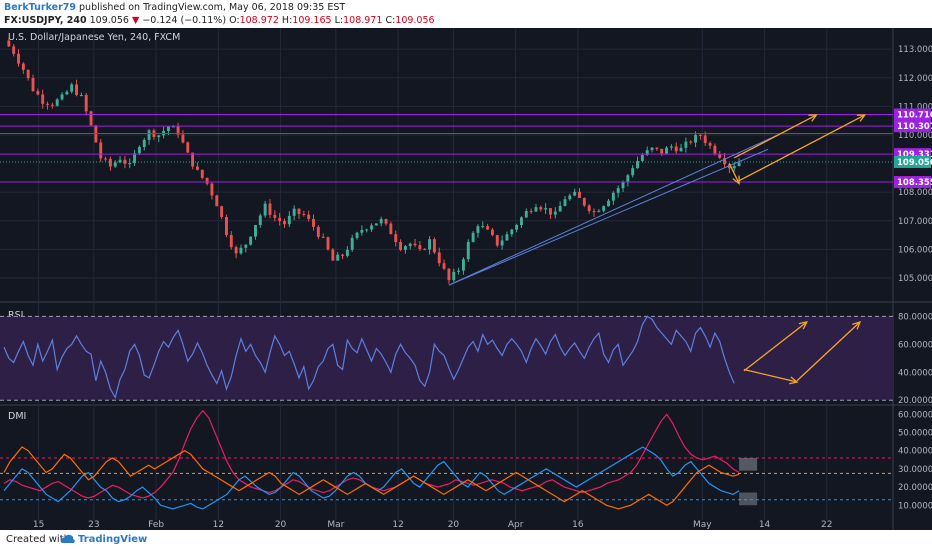  What do you see at coordinates (914, 163) in the screenshot?
I see `current-price-text: 109.056` at bounding box center [914, 163].